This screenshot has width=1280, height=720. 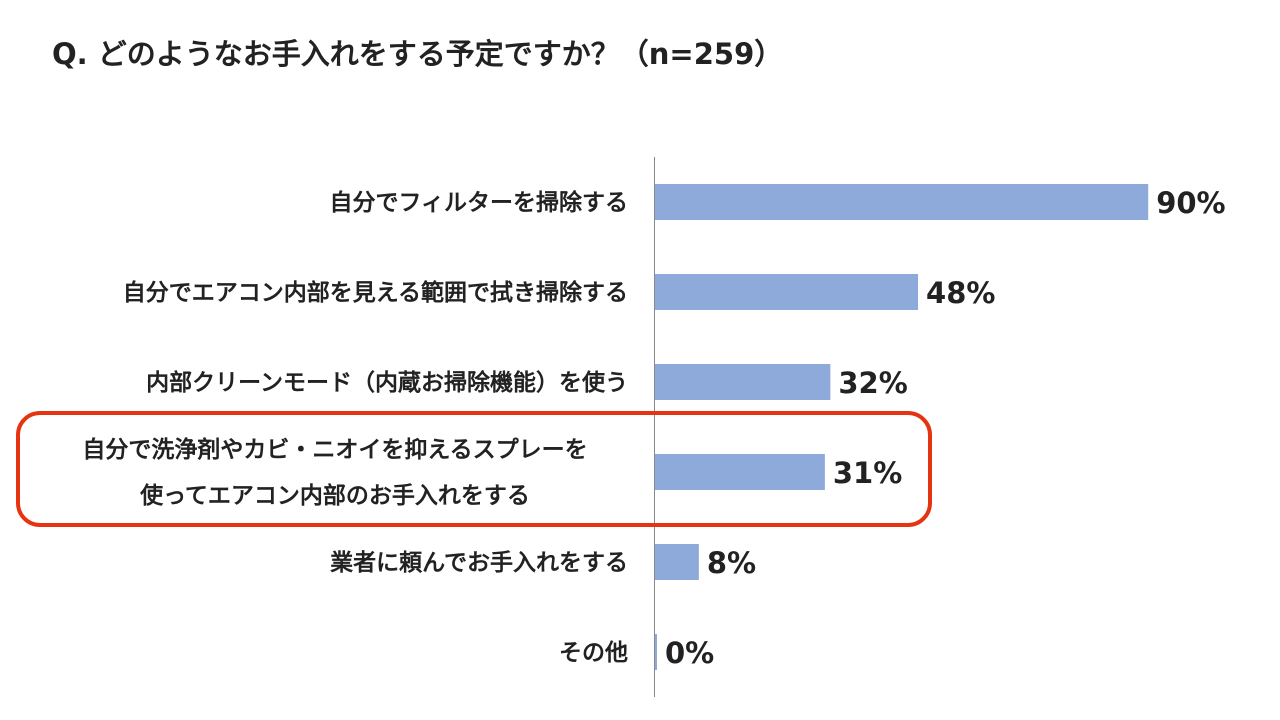 What do you see at coordinates (731, 563) in the screenshot?
I see `value-label: 8%` at bounding box center [731, 563].